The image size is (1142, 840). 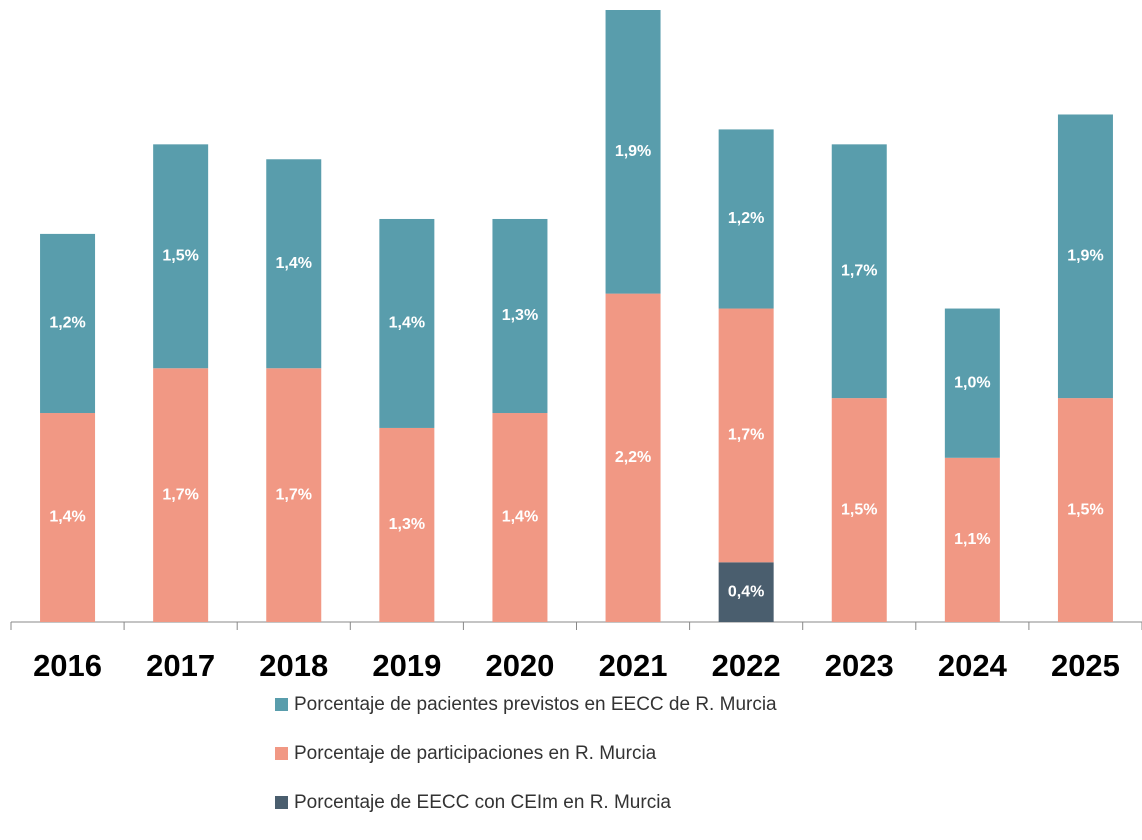 I want to click on x-tick-label: 2017, so click(x=180, y=665).